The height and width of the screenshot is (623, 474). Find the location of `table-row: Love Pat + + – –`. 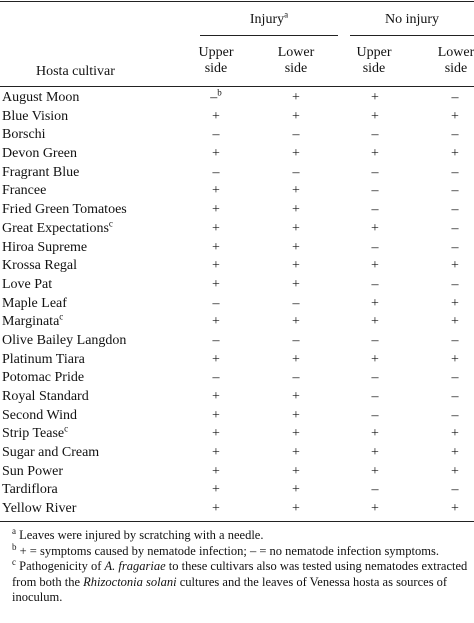

table-row: Love Pat + + – – is located at coordinates (237, 285).